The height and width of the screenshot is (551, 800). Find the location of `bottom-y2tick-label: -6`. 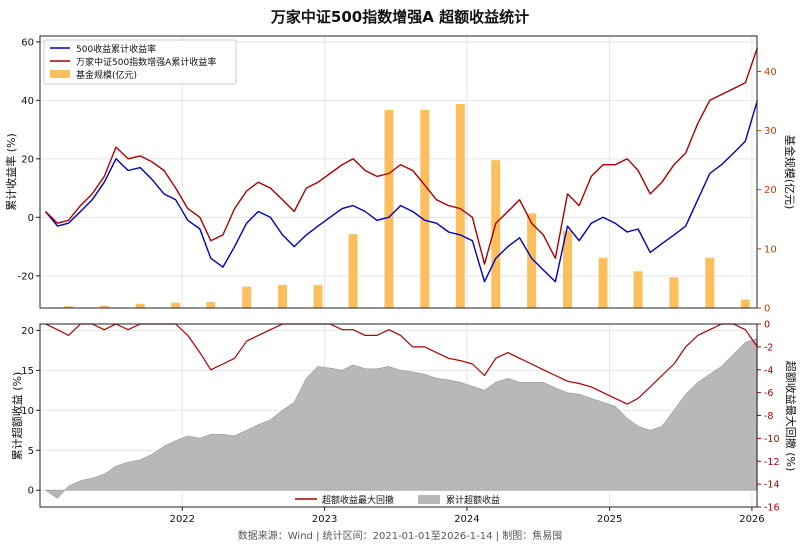

bottom-y2tick-label: -6 is located at coordinates (768, 393).